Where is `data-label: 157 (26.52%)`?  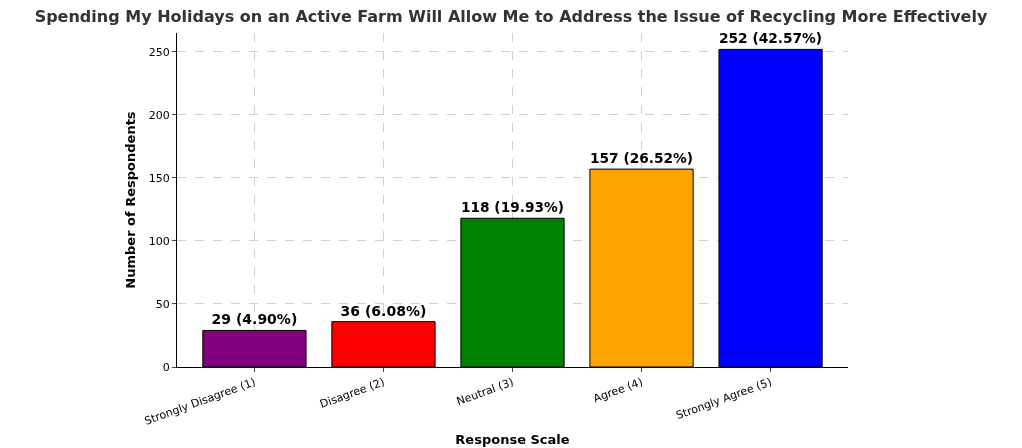 data-label: 157 (26.52%) is located at coordinates (641, 158).